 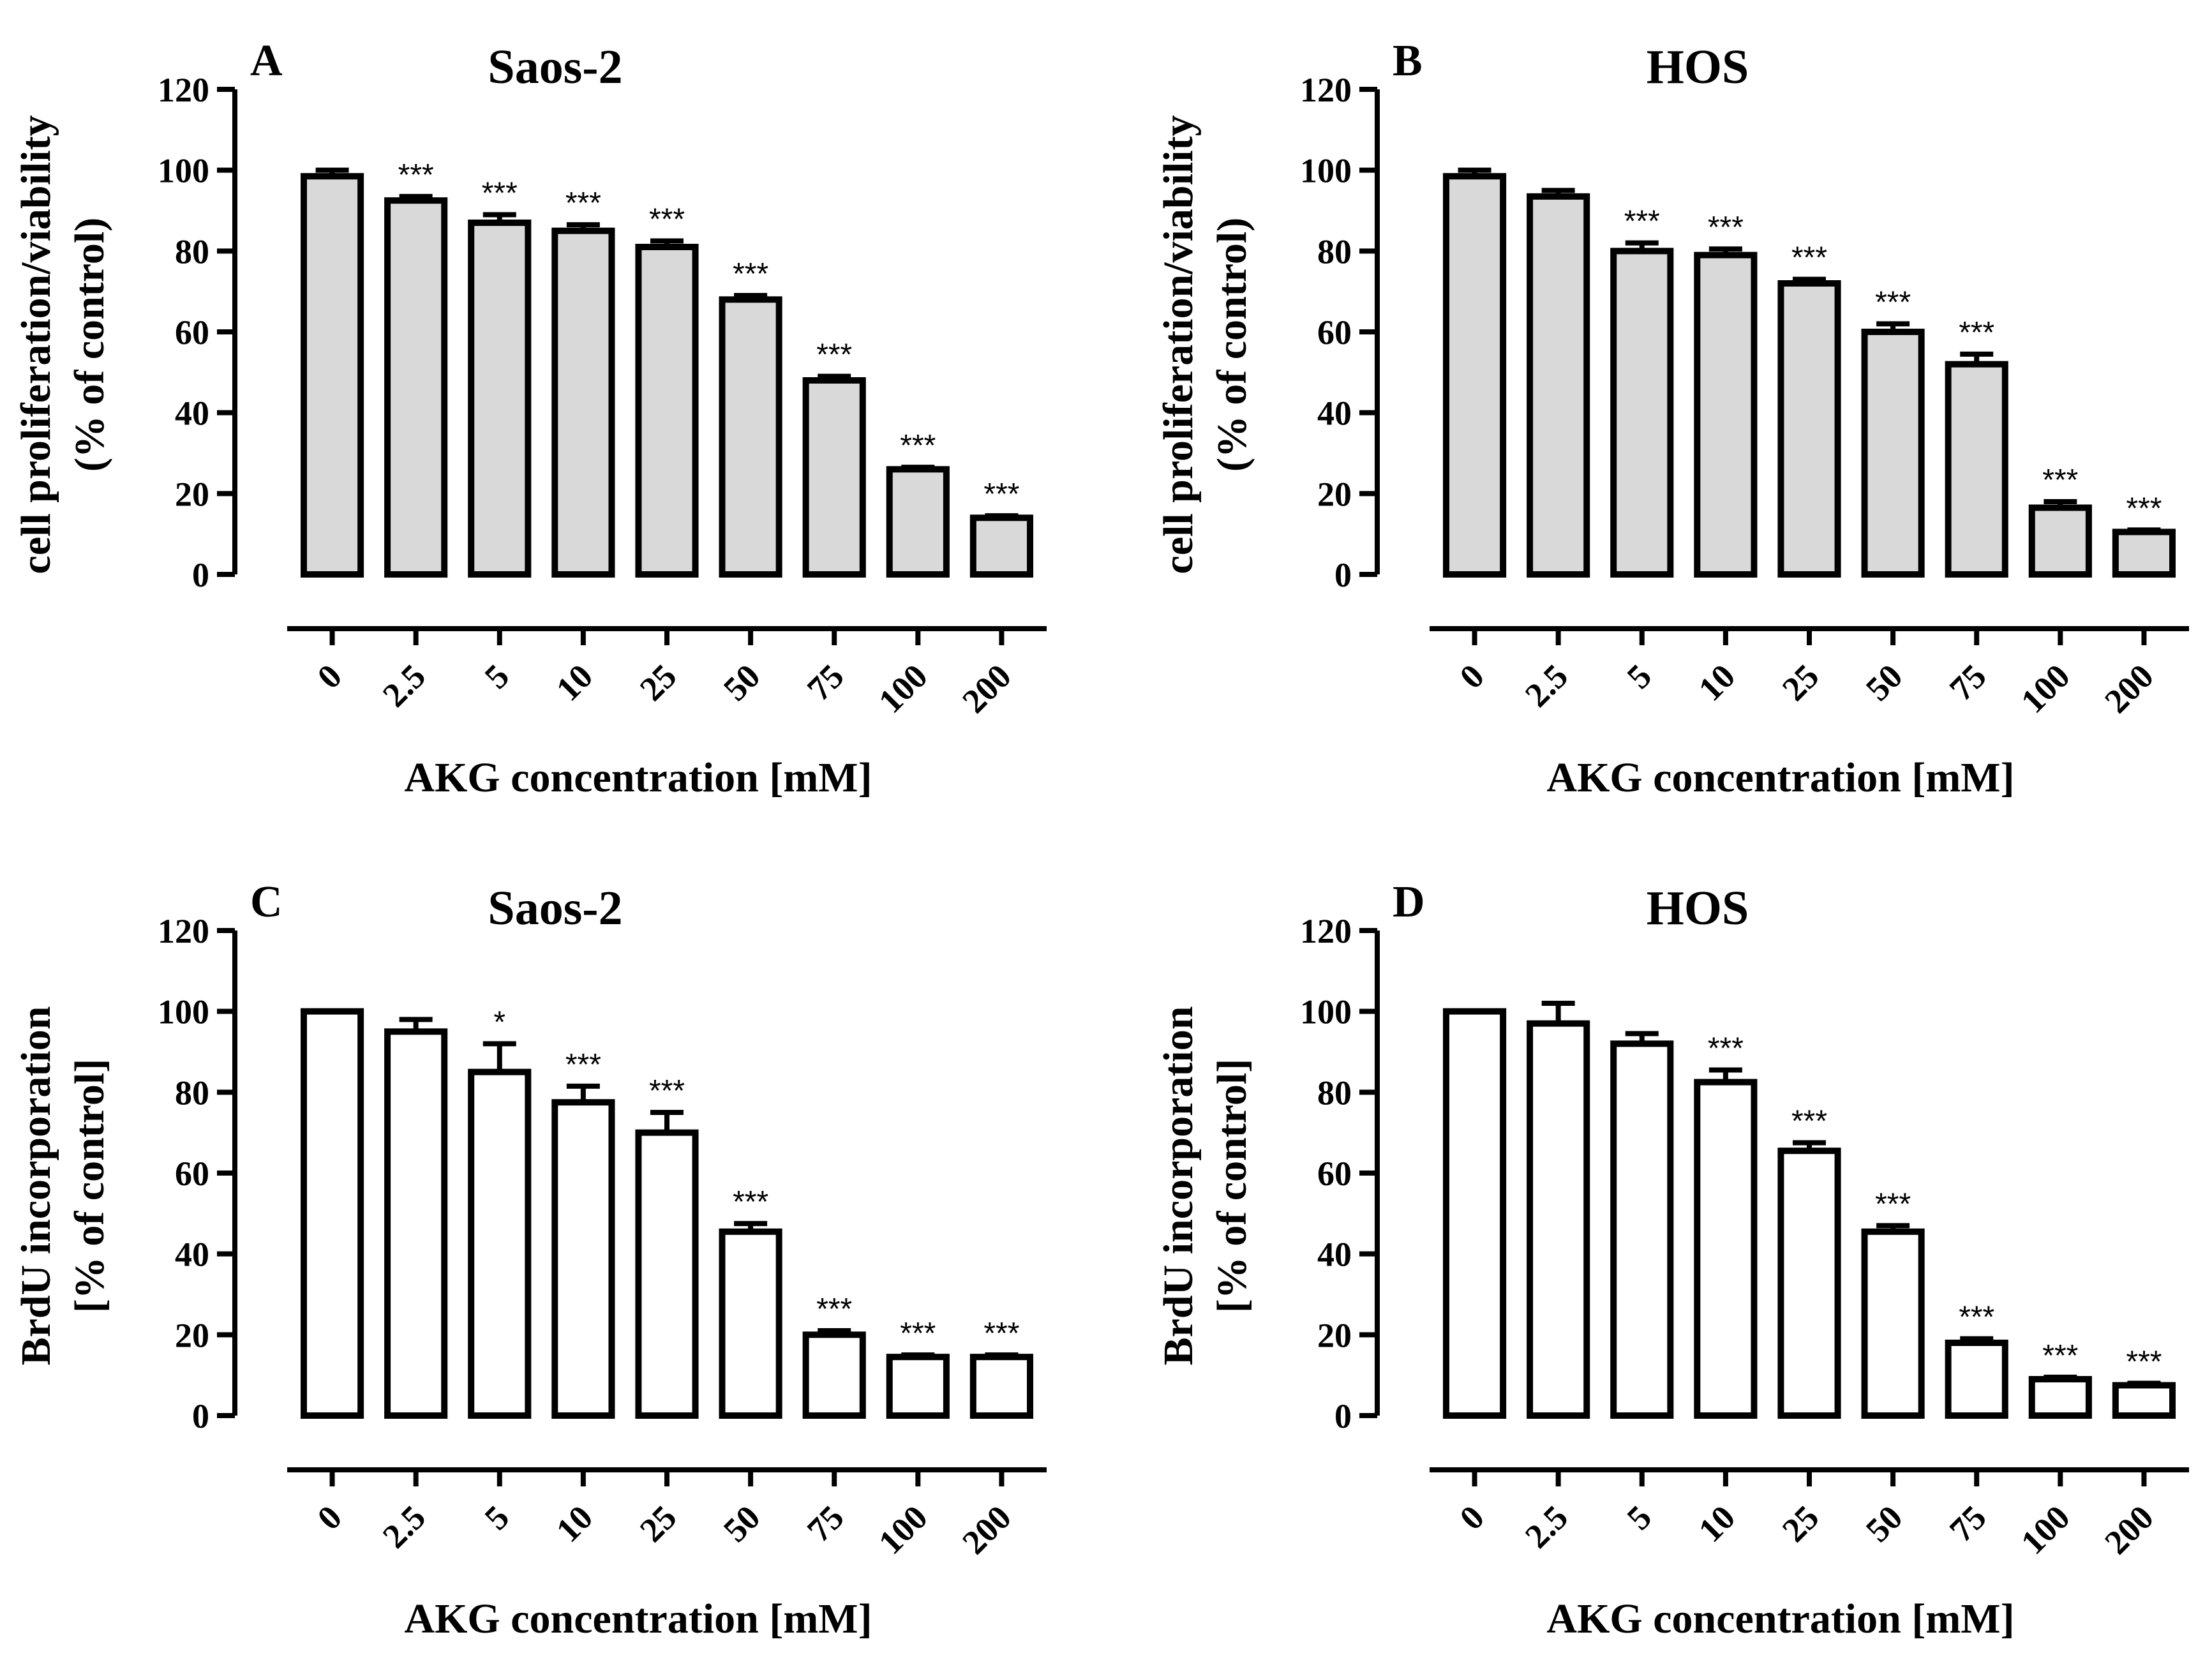 What do you see at coordinates (89, 345) in the screenshot?
I see `y-axis-title: (% of control)` at bounding box center [89, 345].